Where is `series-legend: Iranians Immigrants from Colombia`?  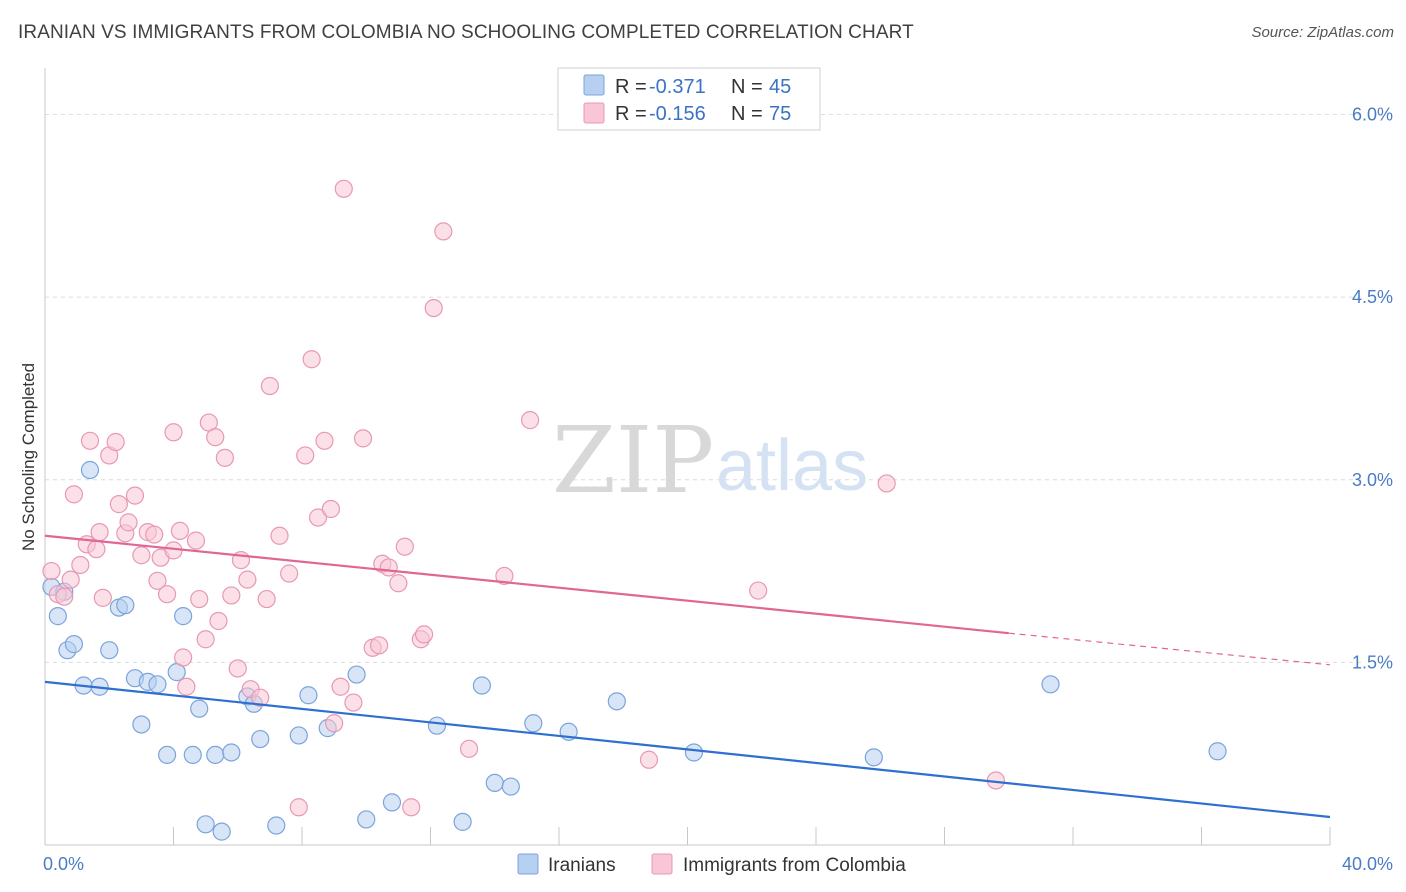 series-legend: Iranians Immigrants from Colombia is located at coordinates (711, 864).